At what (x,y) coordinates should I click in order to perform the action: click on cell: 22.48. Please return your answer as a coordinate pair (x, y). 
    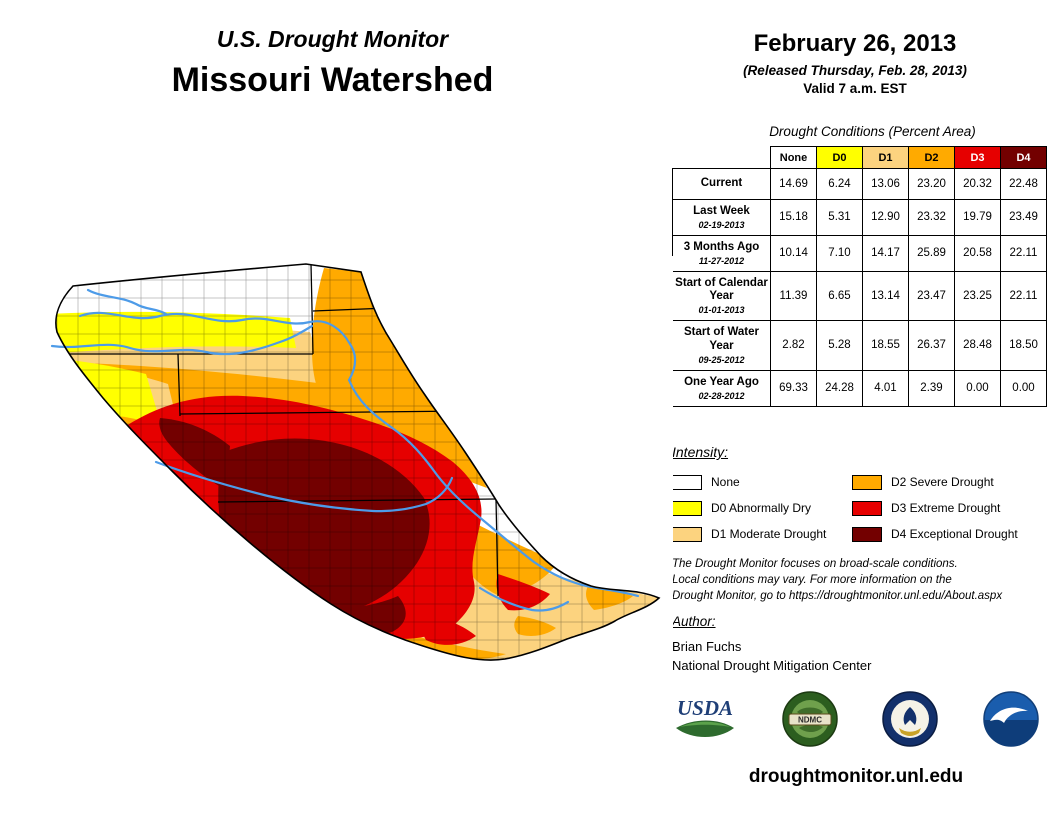
    Looking at the image, I should click on (1023, 184).